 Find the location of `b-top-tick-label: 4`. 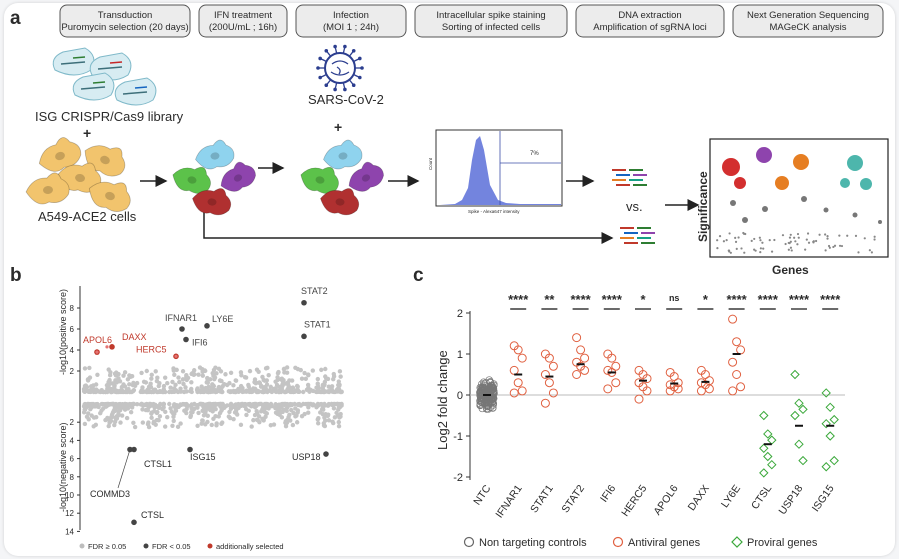

b-top-tick-label: 4 is located at coordinates (72, 350).